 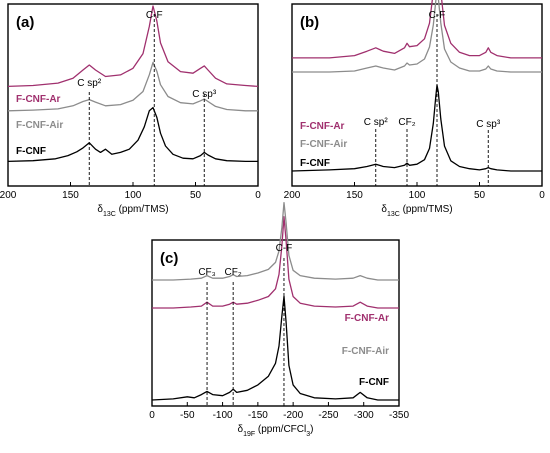 What do you see at coordinates (399, 415) in the screenshot?
I see `x-tick-label: -350` at bounding box center [399, 415].